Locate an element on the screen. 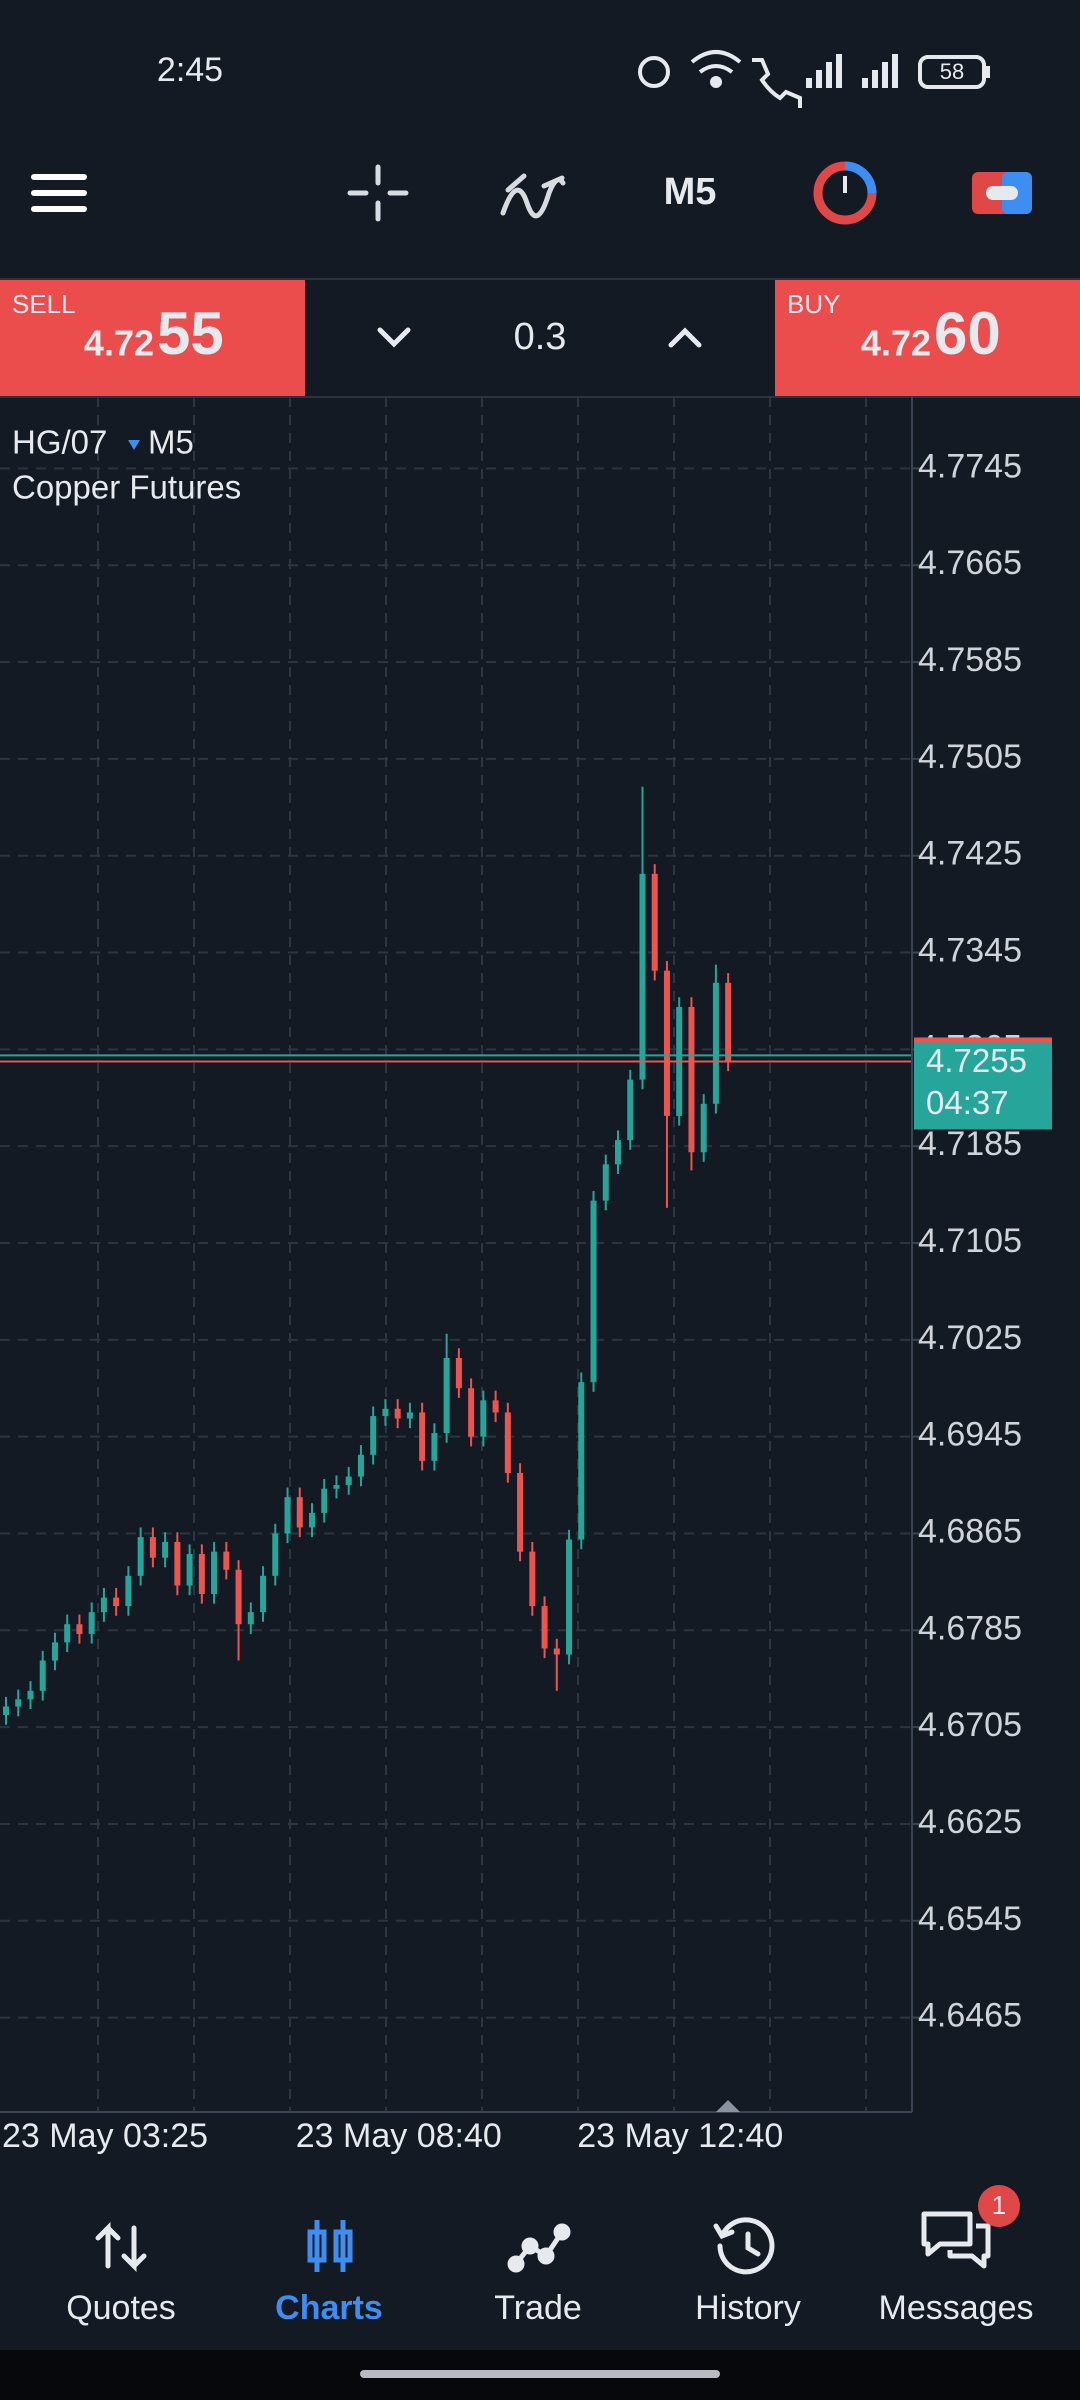 This screenshot has width=1080, height=2400. indicators-button is located at coordinates (533, 196).